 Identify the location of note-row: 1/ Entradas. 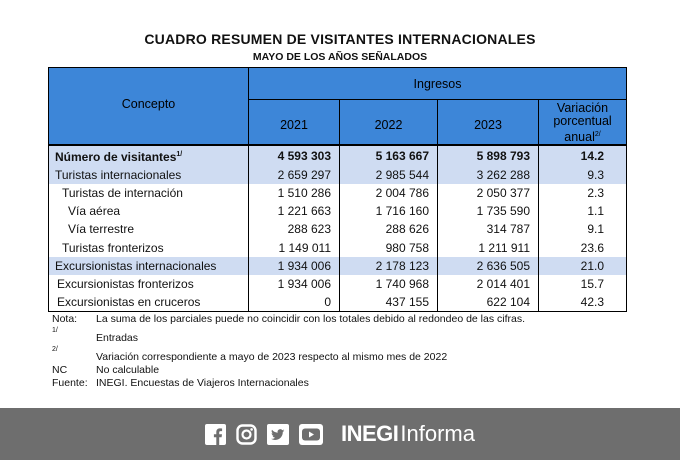
(288, 335).